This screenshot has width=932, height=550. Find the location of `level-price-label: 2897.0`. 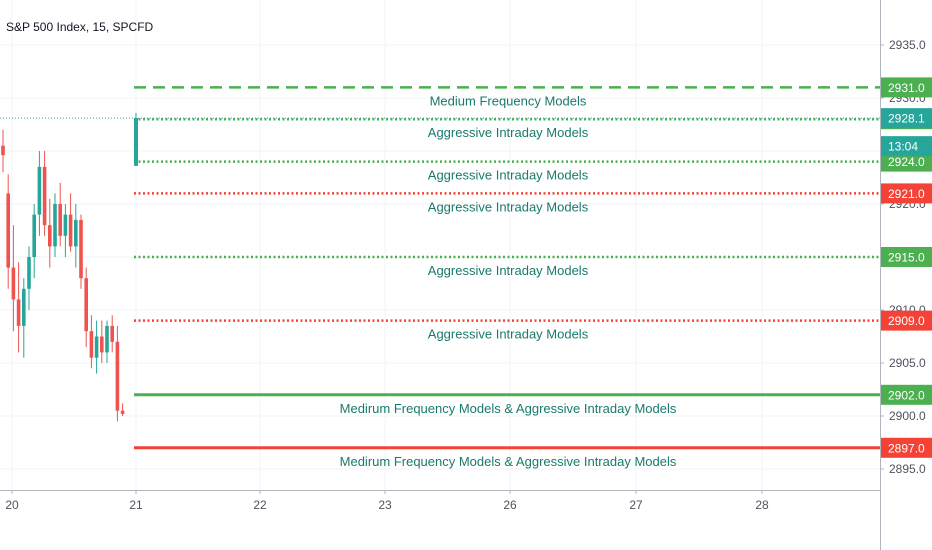

level-price-label: 2897.0 is located at coordinates (906, 448).